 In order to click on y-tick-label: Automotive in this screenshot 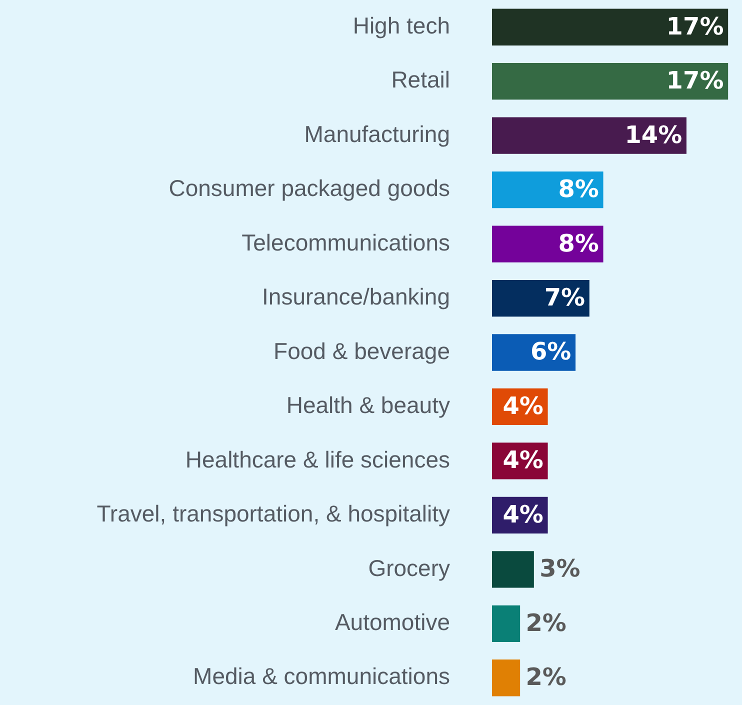, I will do `click(392, 622)`.